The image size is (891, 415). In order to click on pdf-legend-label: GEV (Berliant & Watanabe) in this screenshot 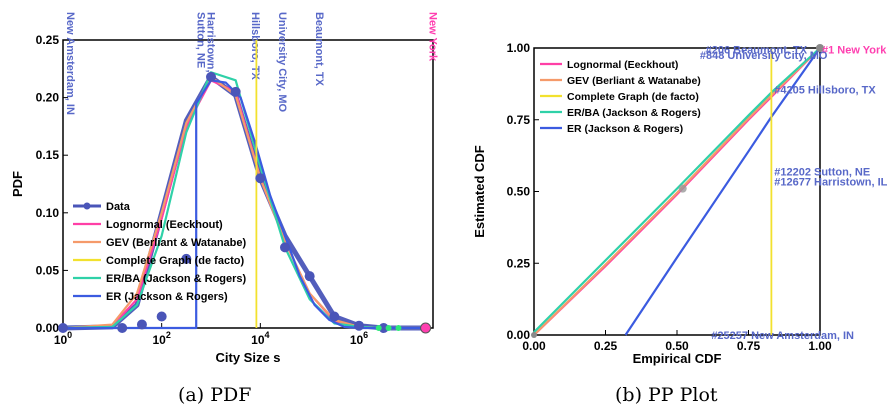, I will do `click(176, 243)`.